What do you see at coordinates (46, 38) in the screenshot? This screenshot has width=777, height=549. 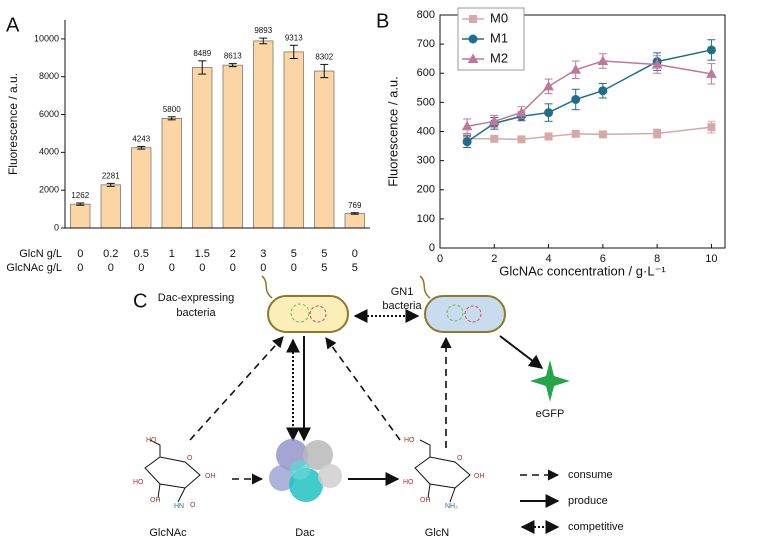 I see `y-tick-label: 10000` at bounding box center [46, 38].